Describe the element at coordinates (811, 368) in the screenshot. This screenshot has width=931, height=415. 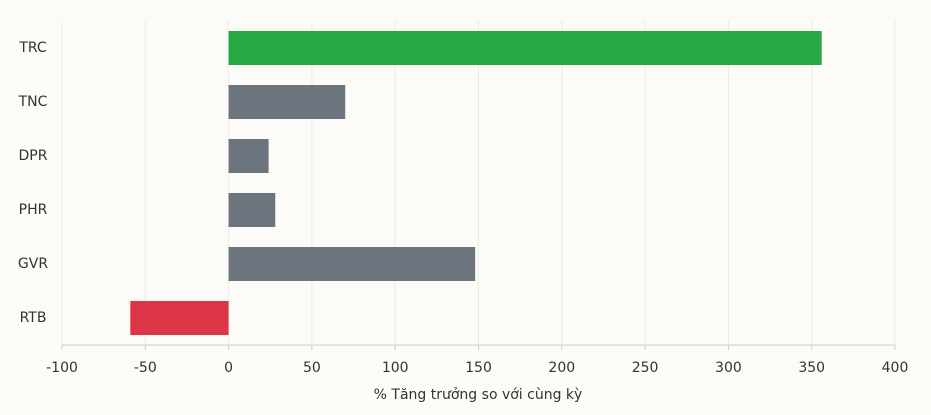
I see `x-tick-label: 350` at that location.